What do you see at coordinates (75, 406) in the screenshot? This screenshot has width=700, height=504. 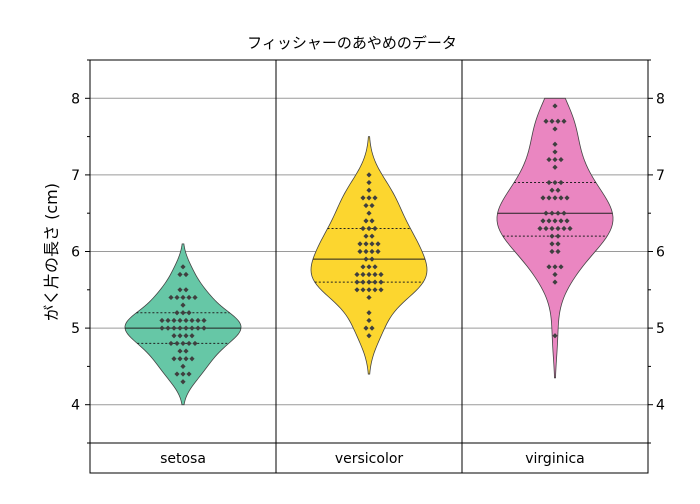 I see `y-tick-label-left: 4` at bounding box center [75, 406].